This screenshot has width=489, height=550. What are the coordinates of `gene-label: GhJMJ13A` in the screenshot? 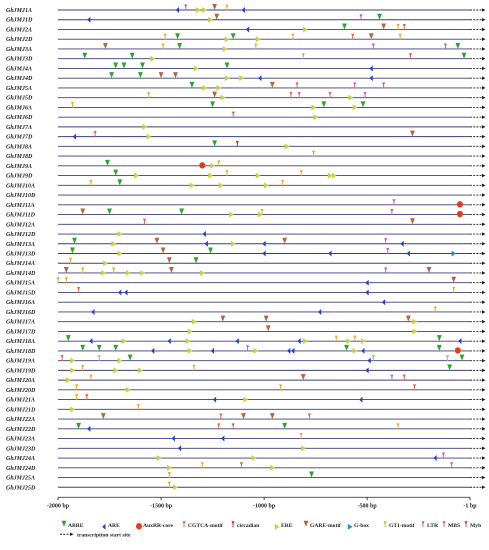 It's located at (20, 245).